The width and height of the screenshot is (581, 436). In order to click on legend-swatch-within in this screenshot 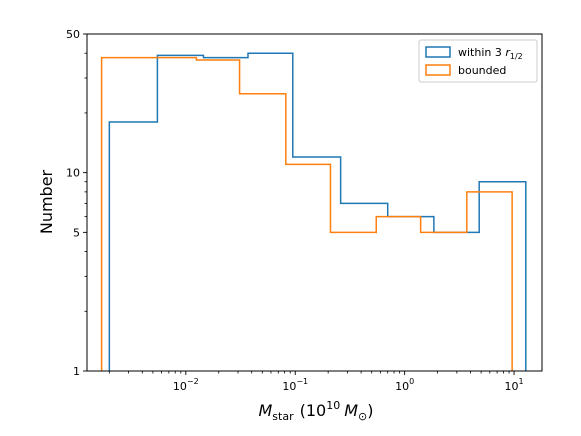, I will do `click(438, 52)`.